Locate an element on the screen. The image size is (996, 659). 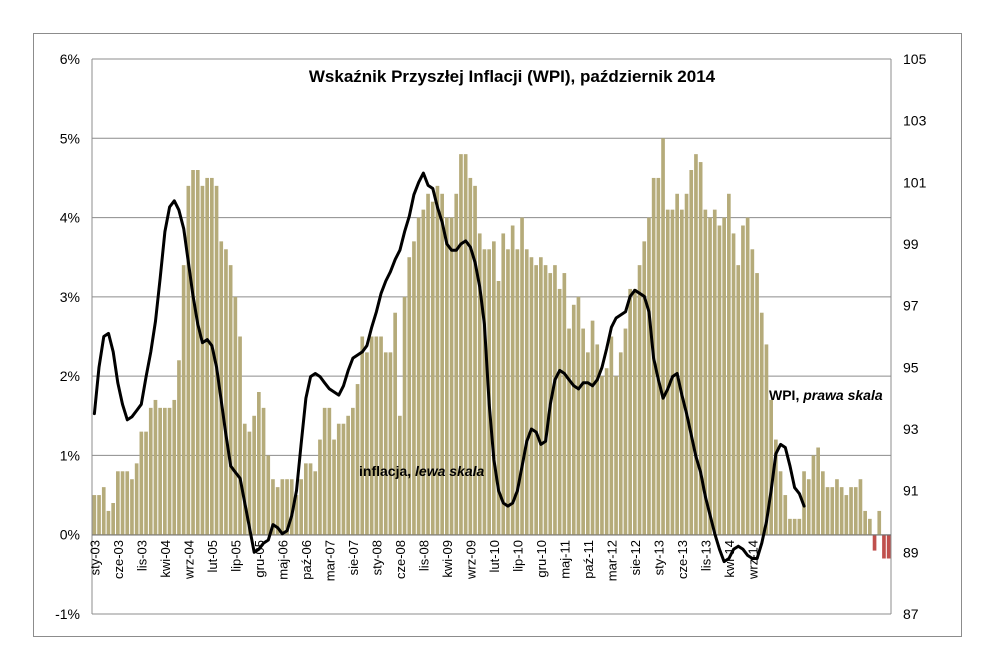
left-axis-tick-label: 1% is located at coordinates (70, 455).